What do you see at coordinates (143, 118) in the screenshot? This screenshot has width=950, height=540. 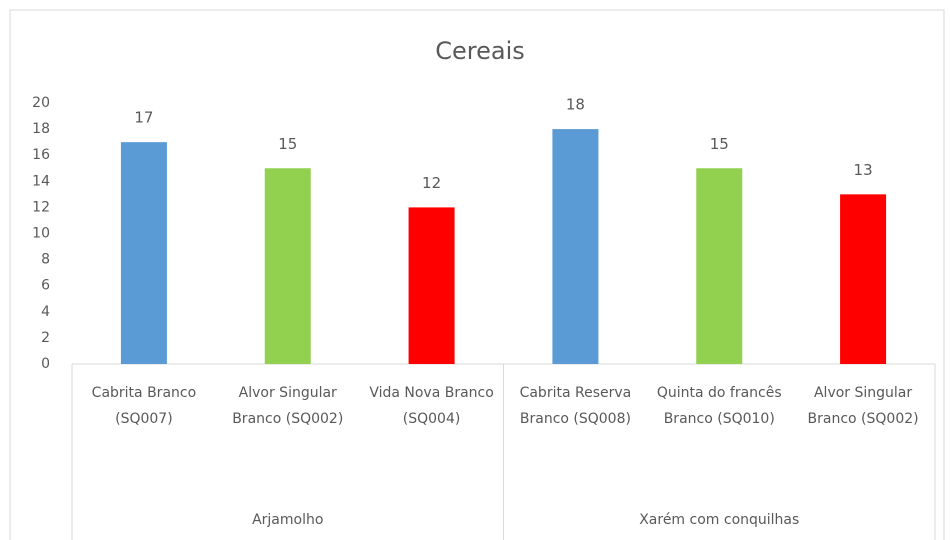 I see `data-label: 17` at bounding box center [143, 118].